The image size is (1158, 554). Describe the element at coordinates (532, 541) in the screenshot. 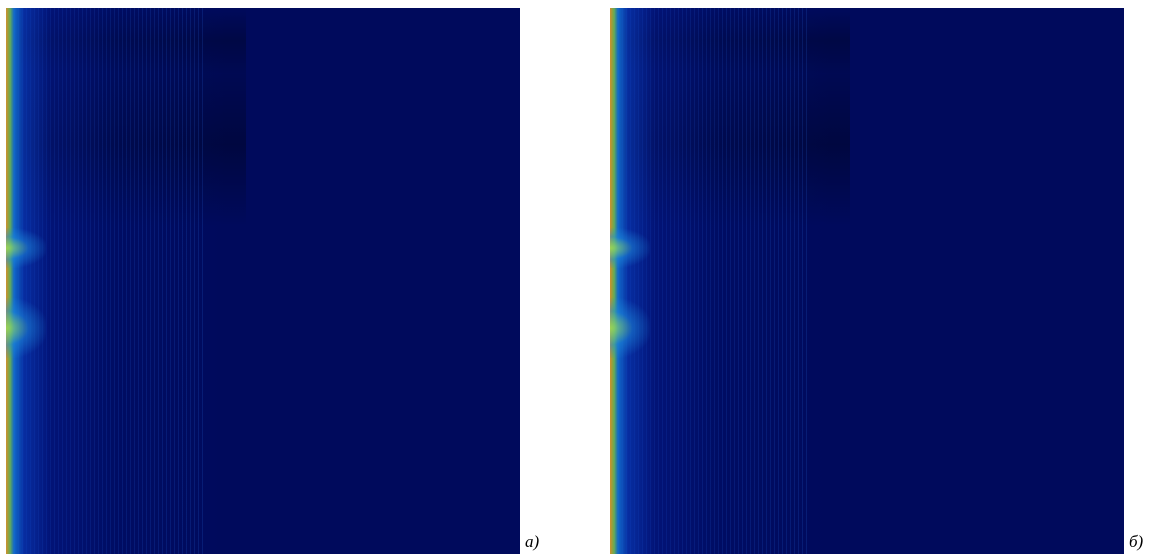

I see `panel-label: а)` at that location.